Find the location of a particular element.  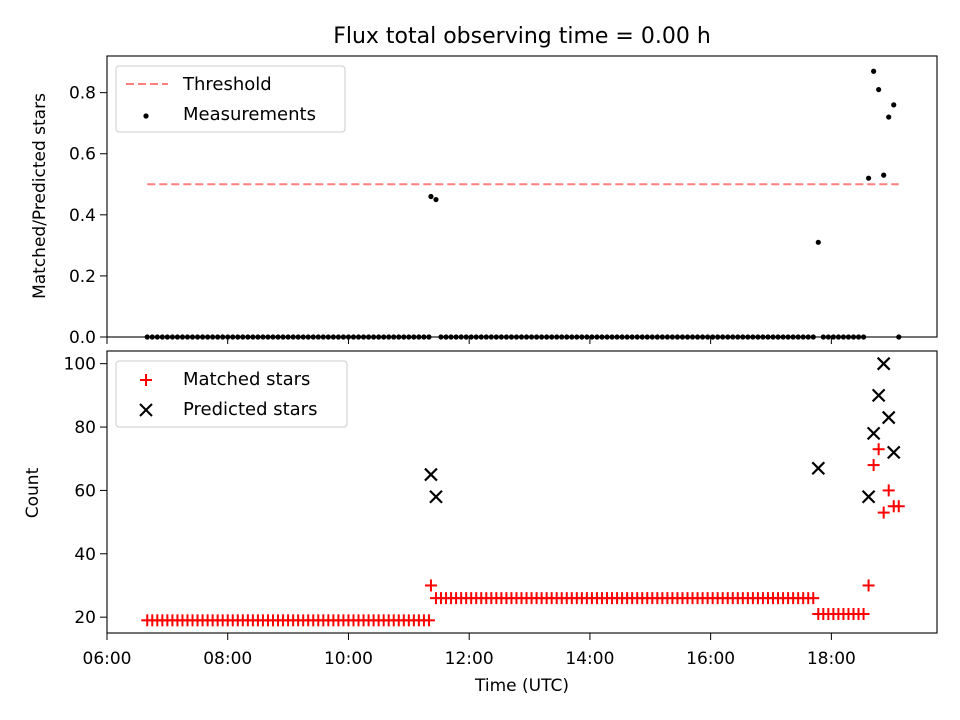

bottom-y-tick-label: 80 is located at coordinates (85, 428).